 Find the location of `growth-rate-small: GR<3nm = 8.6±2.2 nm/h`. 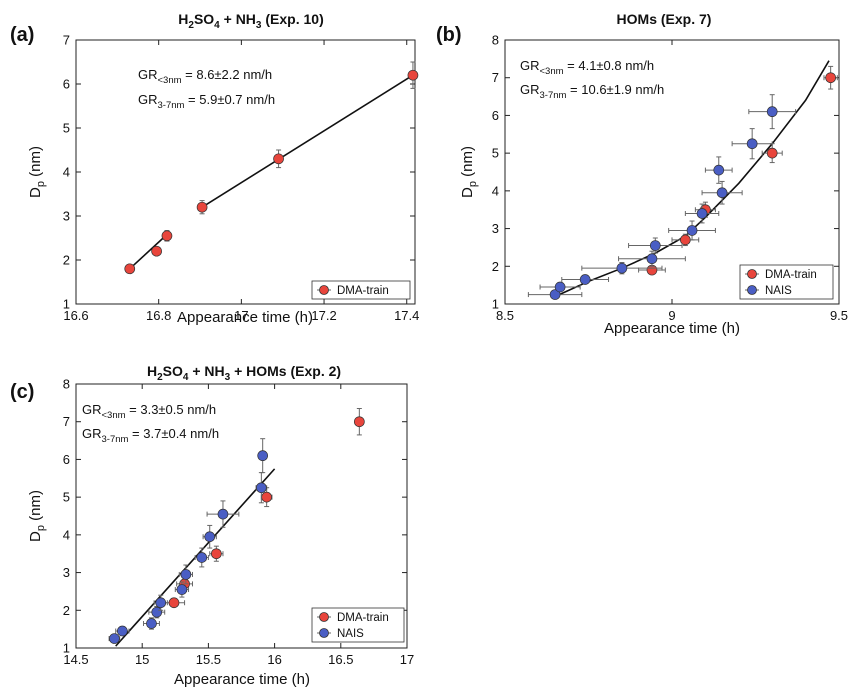

growth-rate-small: GR<3nm = 8.6±2.2 nm/h is located at coordinates (205, 76).